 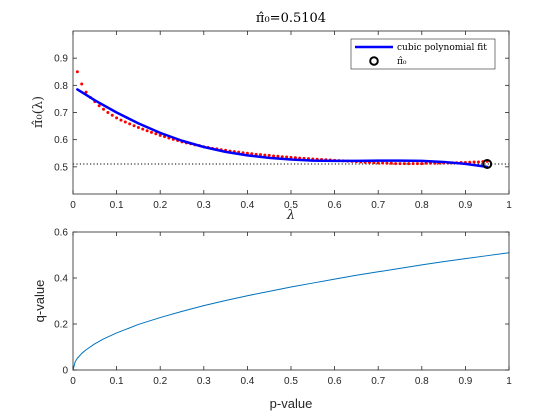 What do you see at coordinates (204, 381) in the screenshot?
I see `qvalue-x-tick-label: 0.3` at bounding box center [204, 381].